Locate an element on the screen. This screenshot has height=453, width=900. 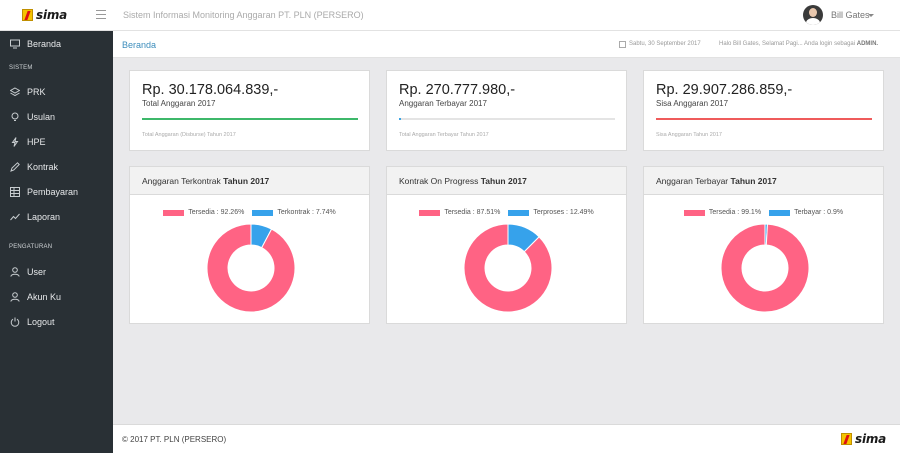
panel-header: Anggaran Terkontrak Tahun 2017 is located at coordinates (249, 181).